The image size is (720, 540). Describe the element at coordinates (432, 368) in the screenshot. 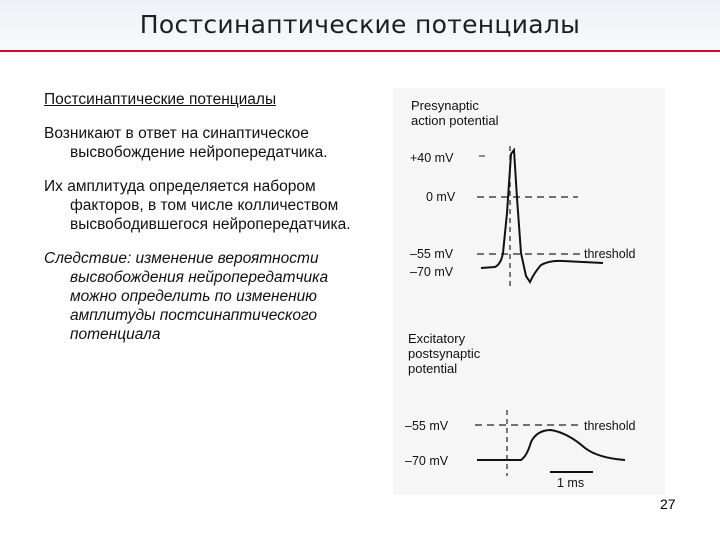

I see `bottom-panel-title-line3: potential` at that location.